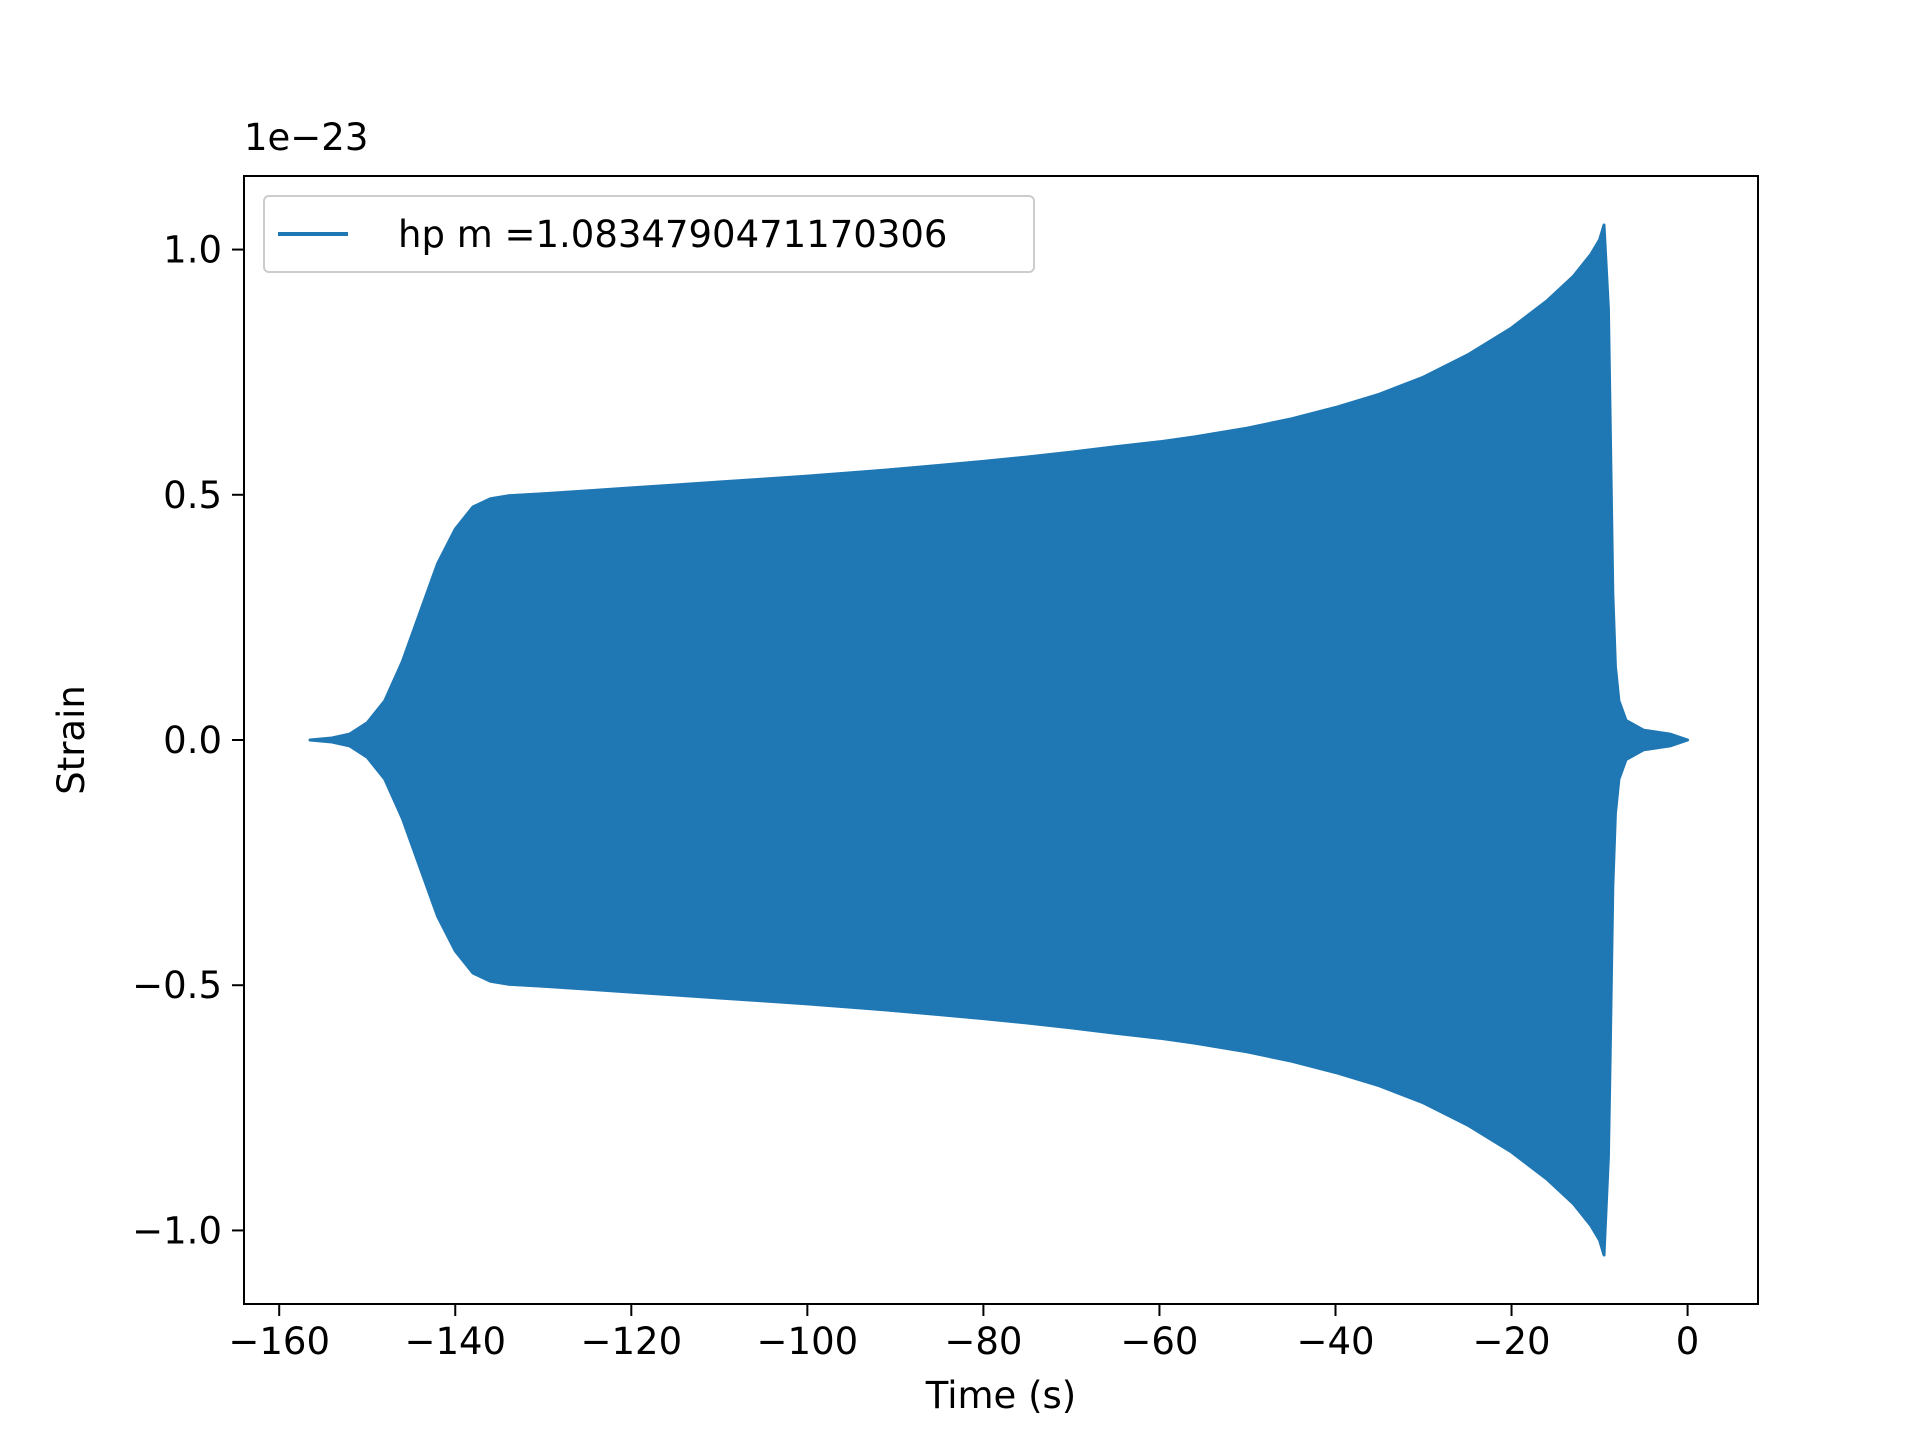 The width and height of the screenshot is (1920, 1440). What do you see at coordinates (672, 234) in the screenshot?
I see `legend-label: hp m =1.0834790471170306` at bounding box center [672, 234].